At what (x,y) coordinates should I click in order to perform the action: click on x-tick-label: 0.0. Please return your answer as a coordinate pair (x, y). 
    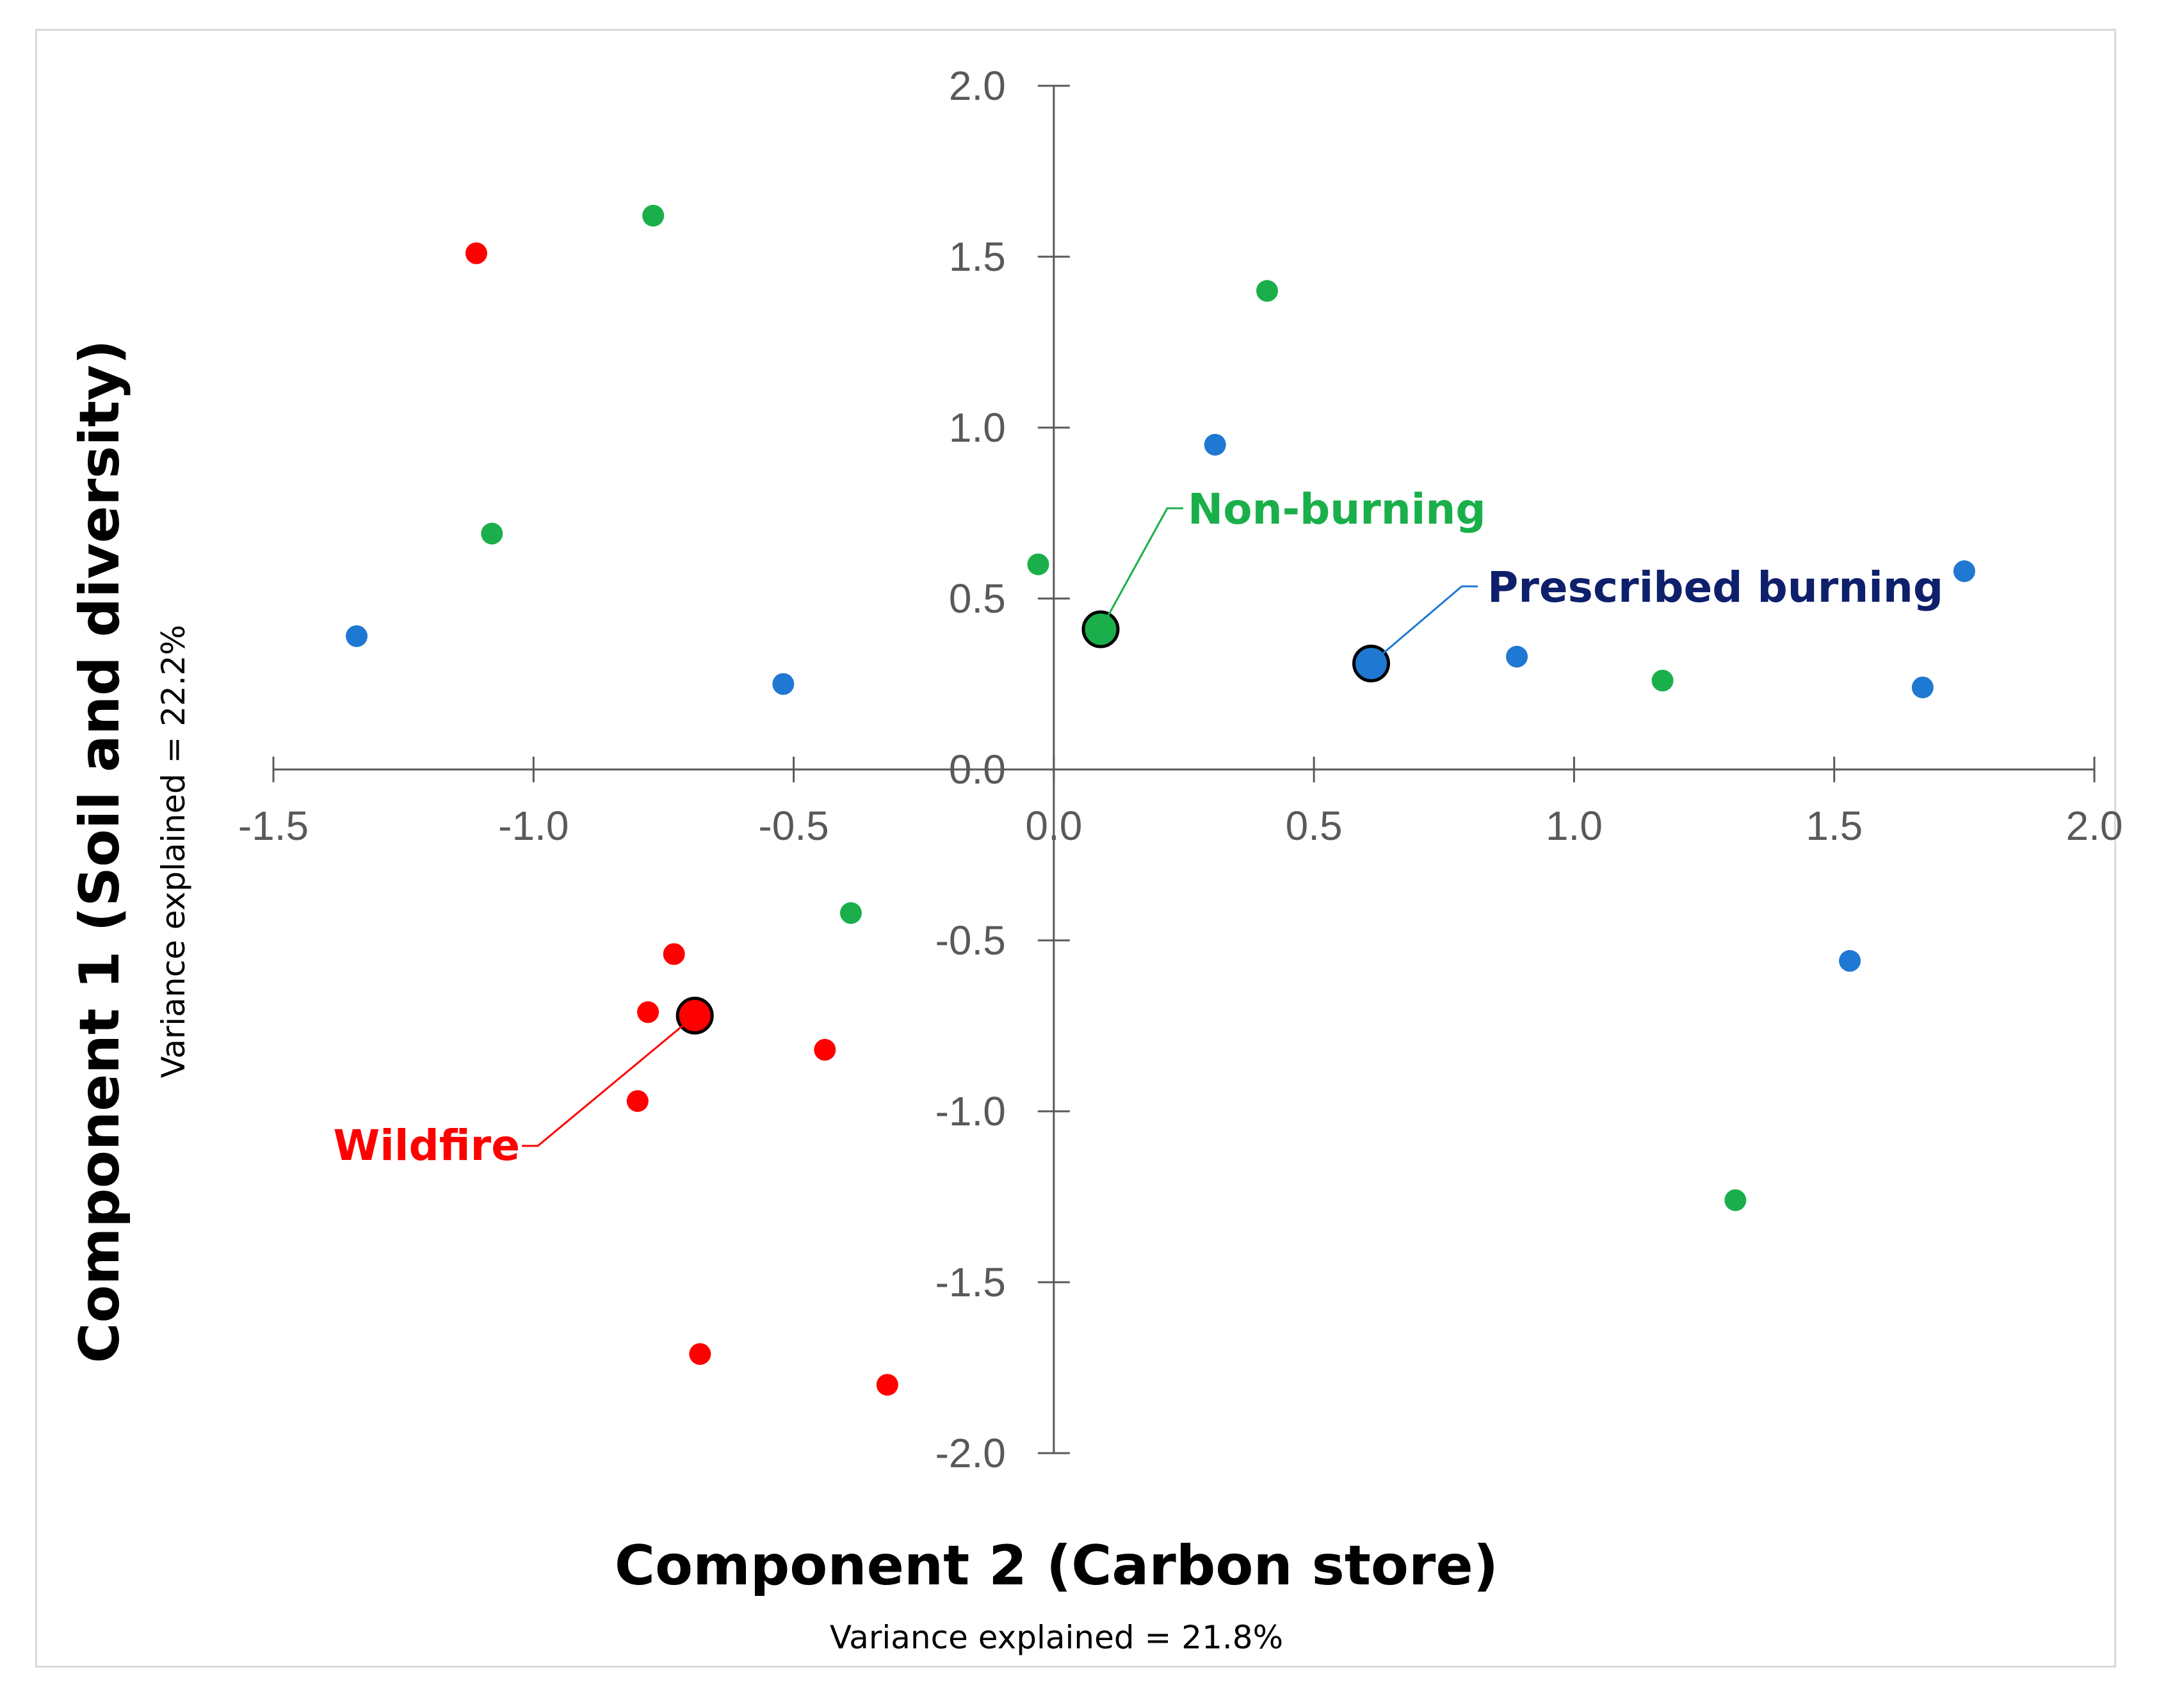
    Looking at the image, I should click on (1053, 826).